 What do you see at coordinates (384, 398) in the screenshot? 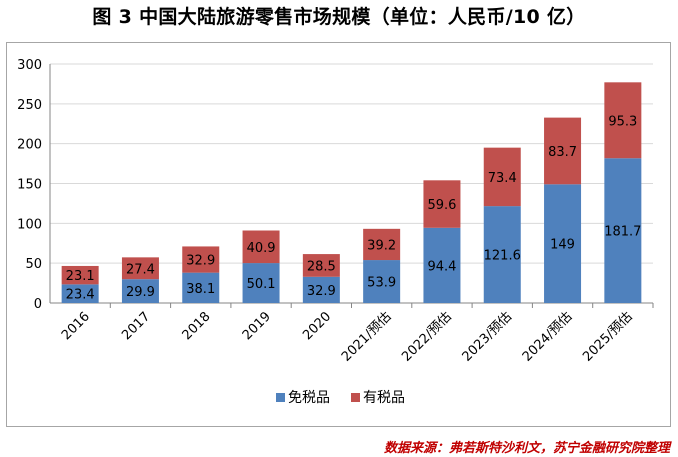
I see `legend-label-duty-paid: 有税品` at bounding box center [384, 398].